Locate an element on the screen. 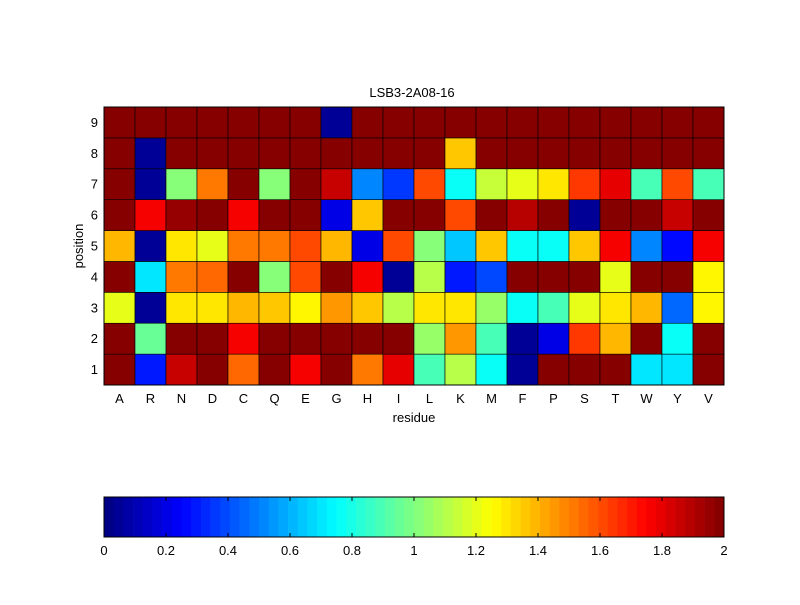  x-tick-label: L is located at coordinates (429, 398).